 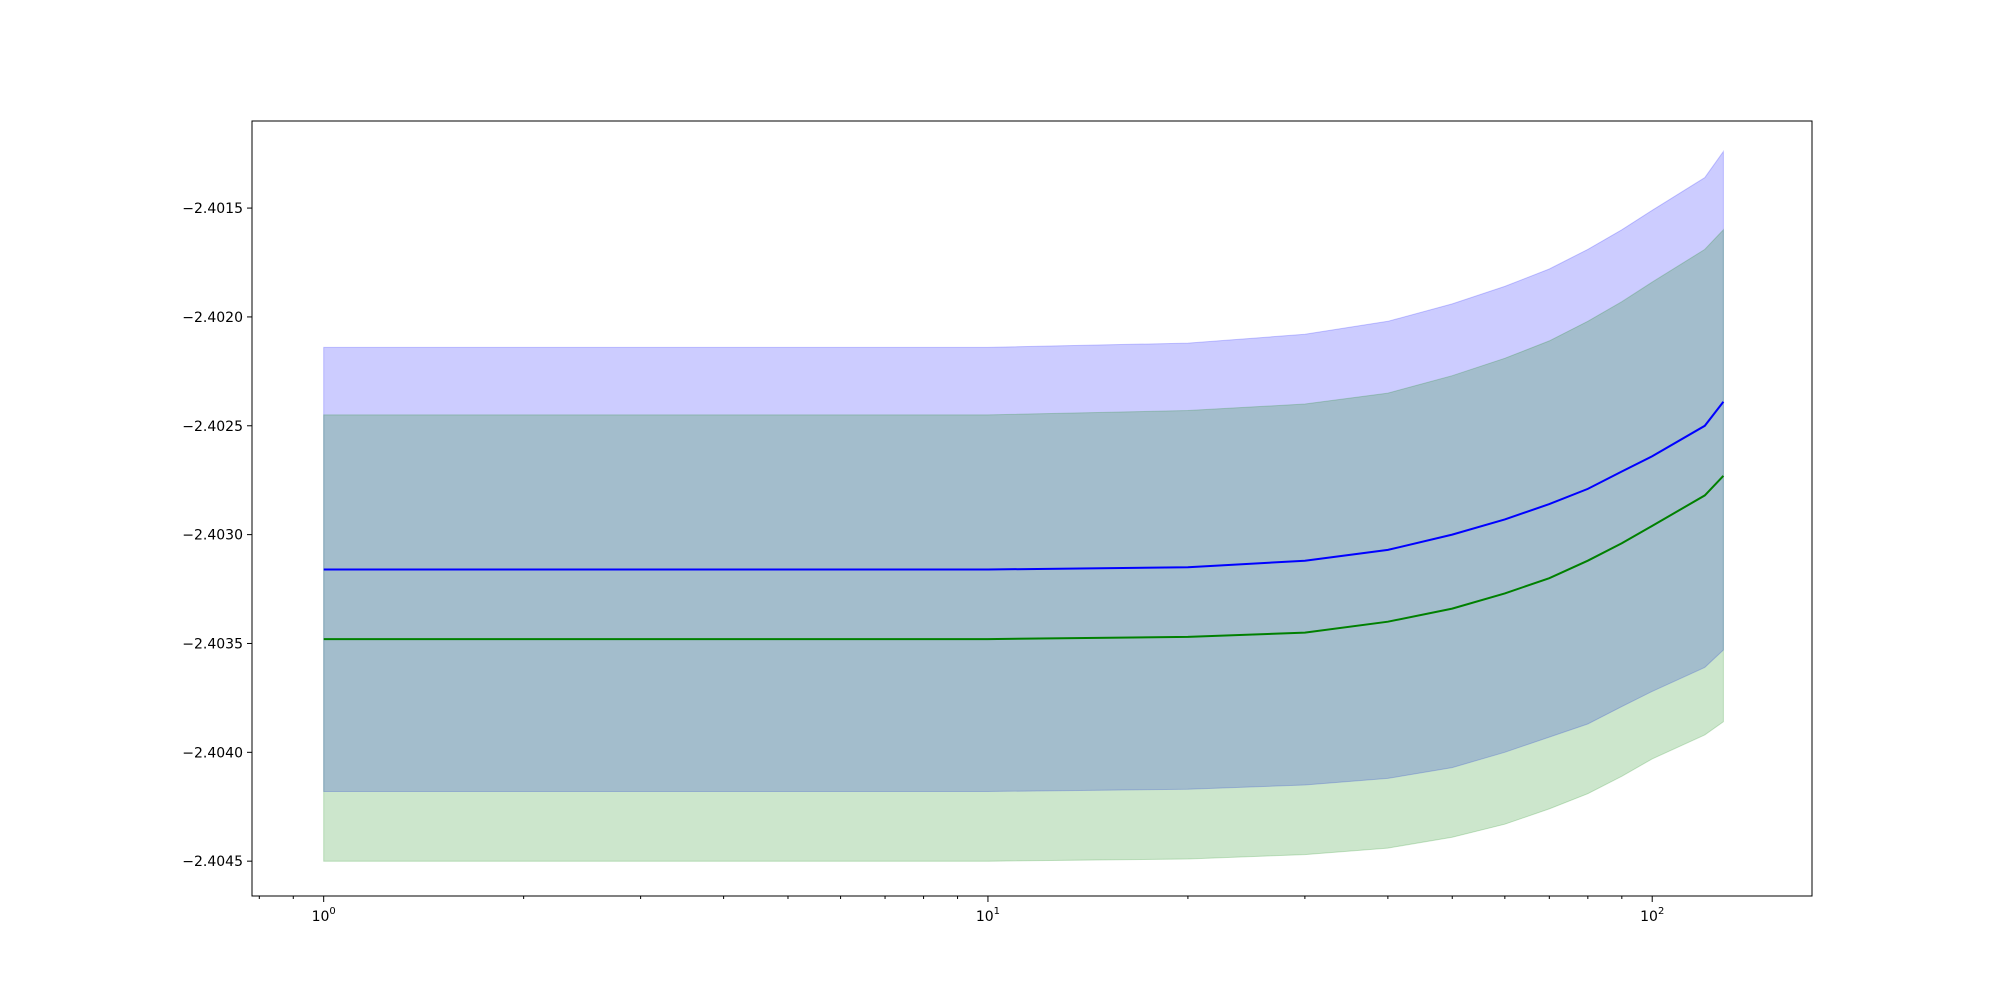 What do you see at coordinates (1652, 915) in the screenshot?
I see `x-tick-label: 10²` at bounding box center [1652, 915].